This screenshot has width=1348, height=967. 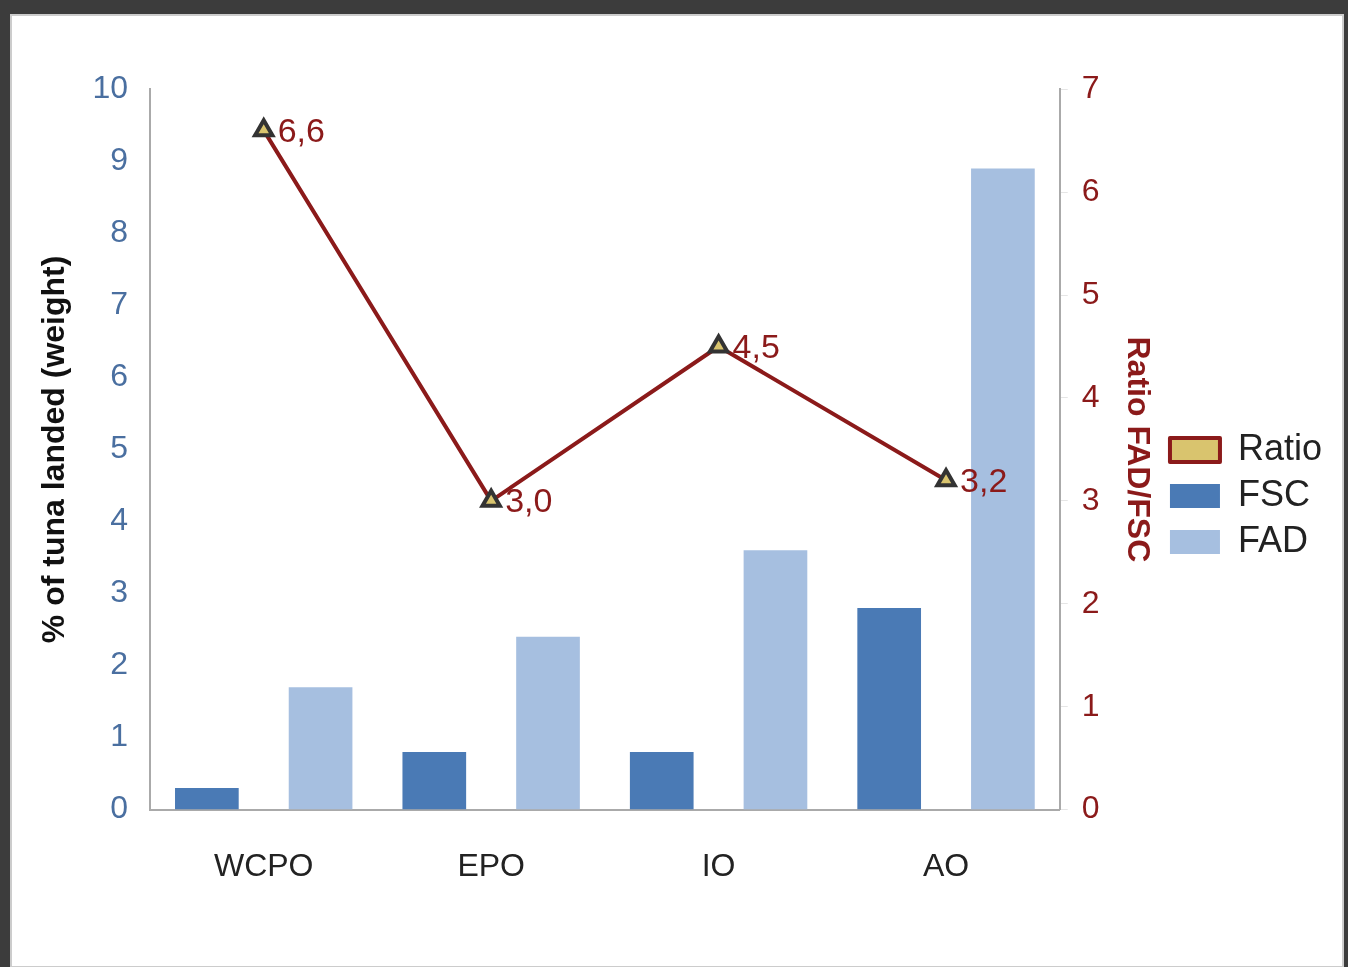 I want to click on x-tick-label: WCPO, so click(x=263, y=864).